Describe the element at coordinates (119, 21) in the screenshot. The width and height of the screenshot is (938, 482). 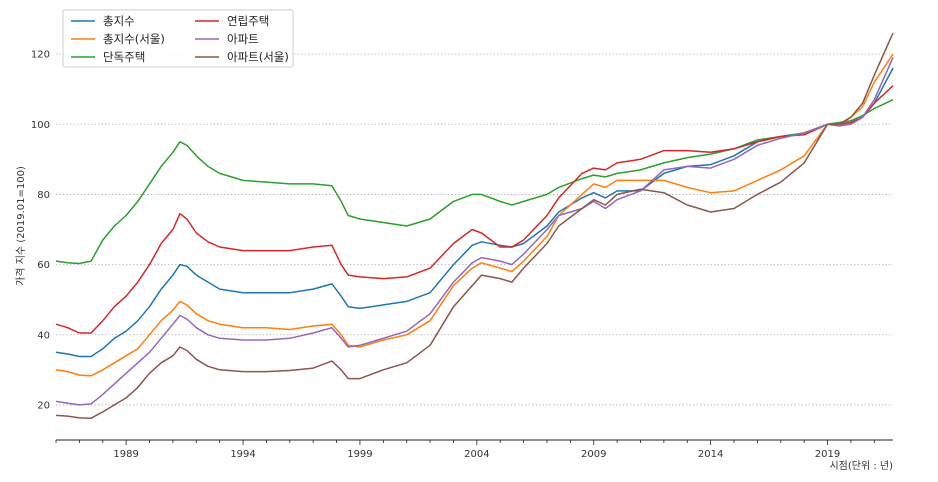
I see `legend-label-0: 총지수` at that location.